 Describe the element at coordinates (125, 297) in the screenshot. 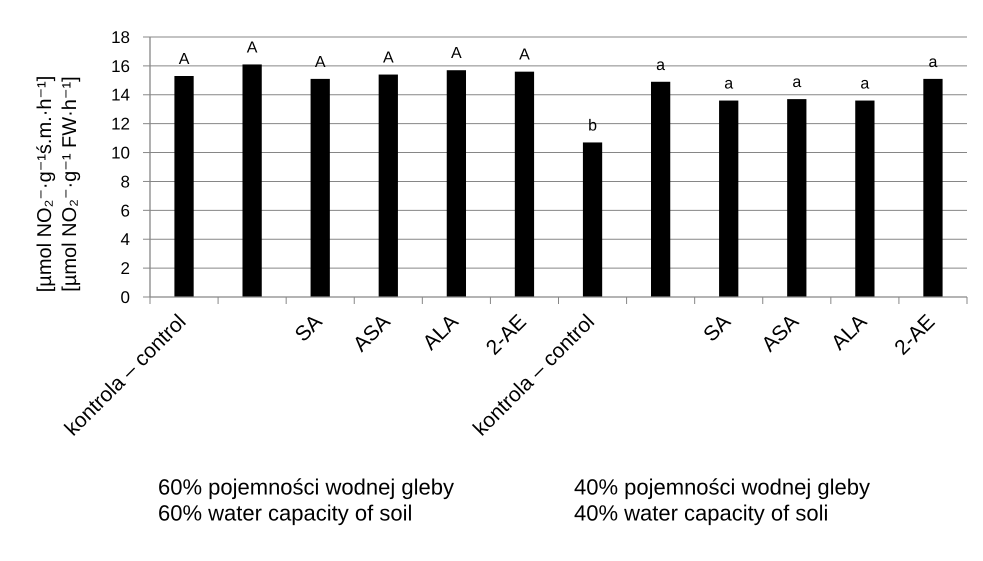

I see `y-tick-label: 0` at that location.